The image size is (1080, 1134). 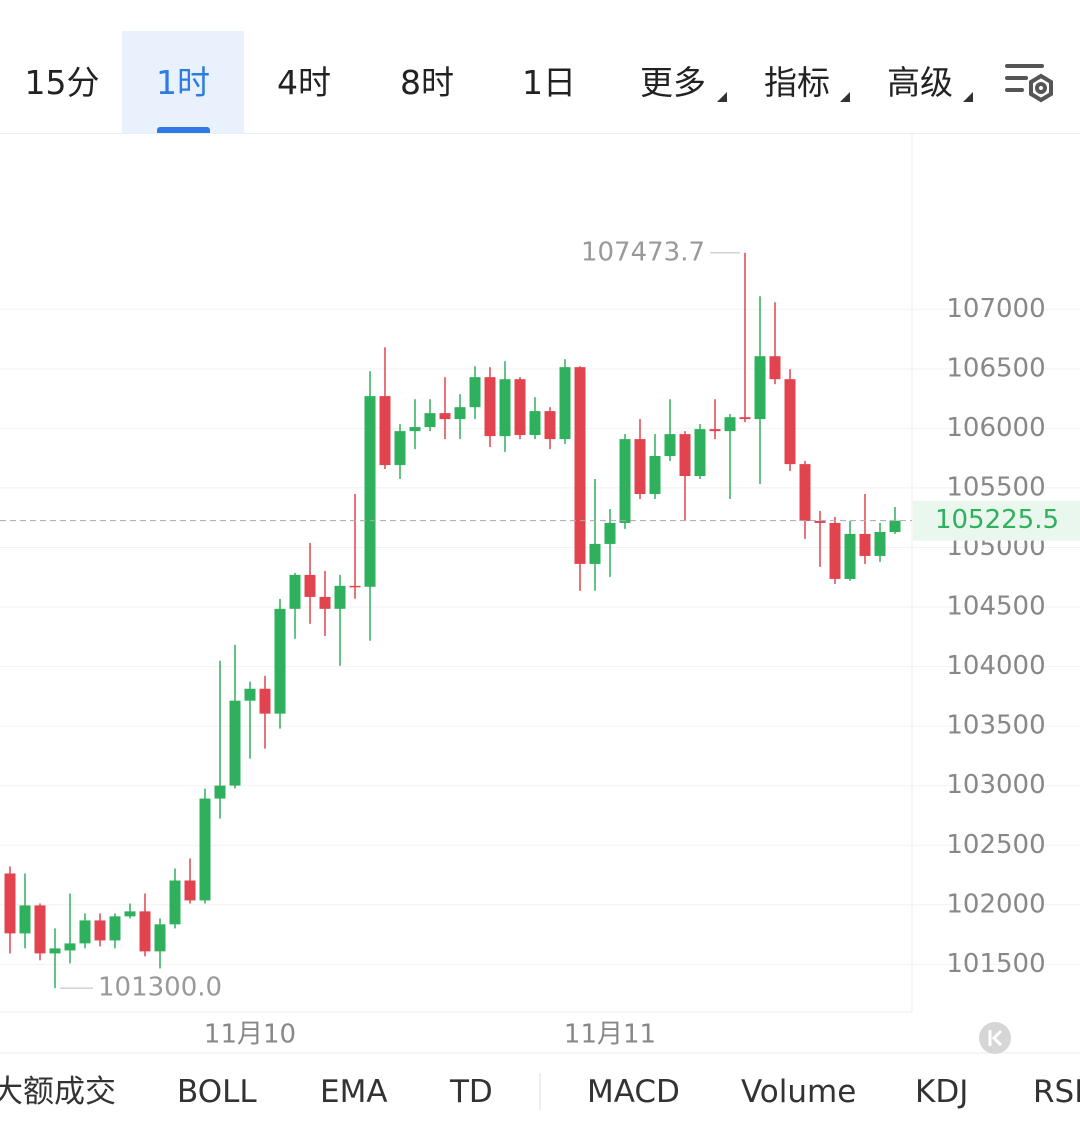 What do you see at coordinates (995, 726) in the screenshot?
I see `y-tick-label: 103500` at bounding box center [995, 726].